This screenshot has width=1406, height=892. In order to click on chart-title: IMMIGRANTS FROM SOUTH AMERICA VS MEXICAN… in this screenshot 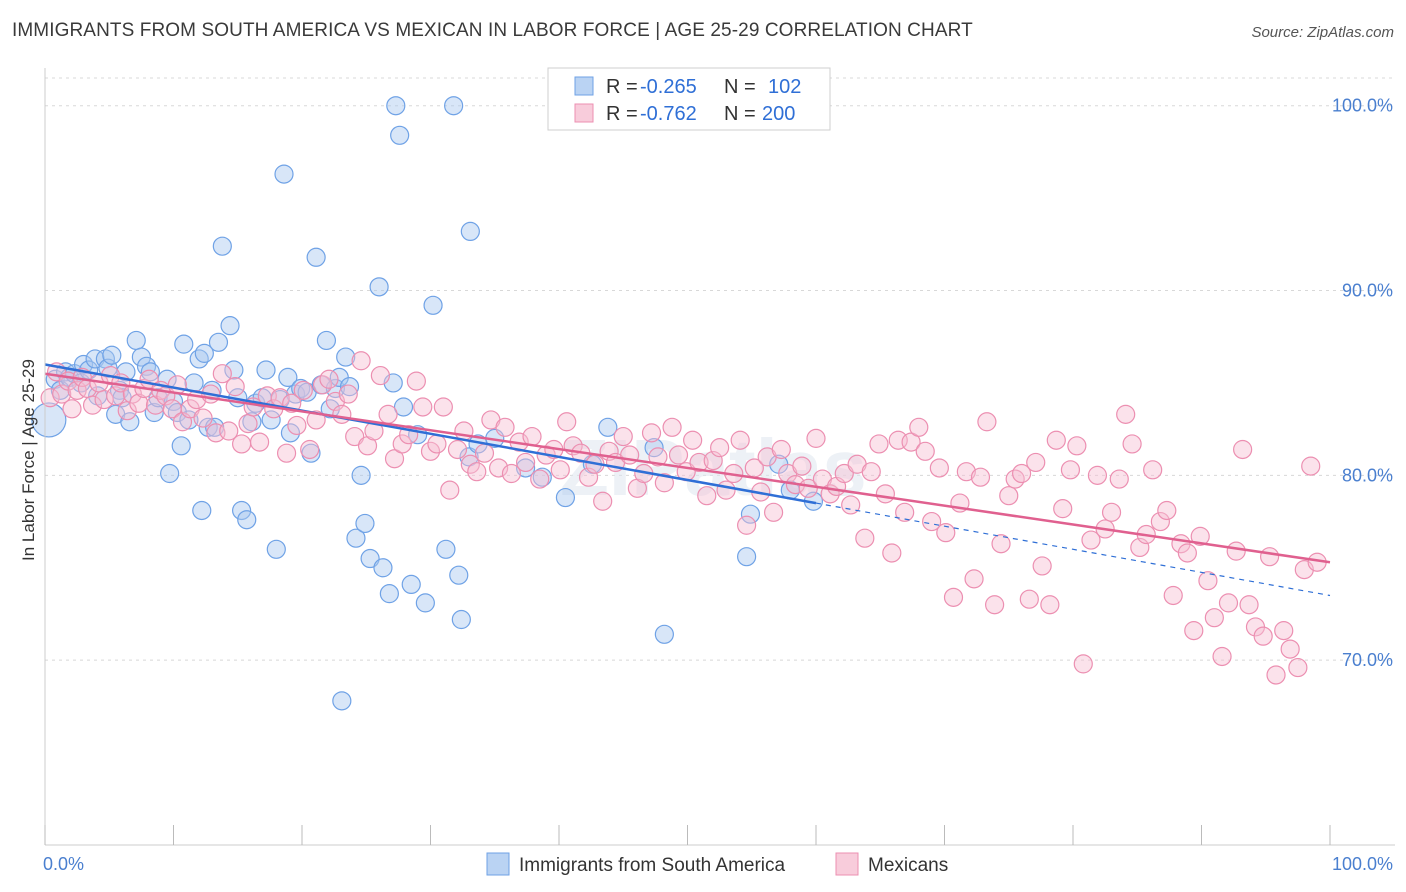, I will do `click(492, 30)`.